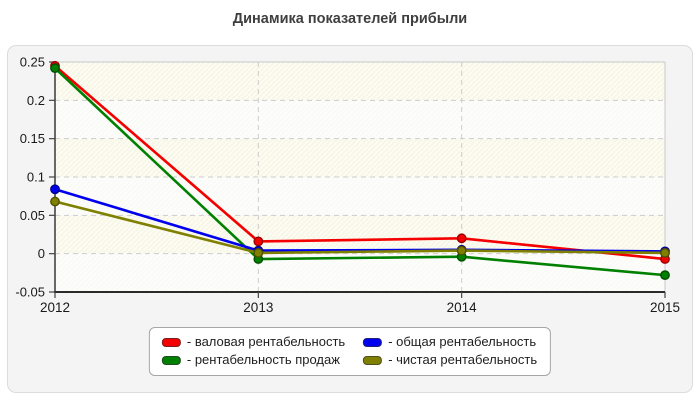 The image size is (700, 400). What do you see at coordinates (373, 342) in the screenshot?
I see `legend-swatch-blue` at bounding box center [373, 342].